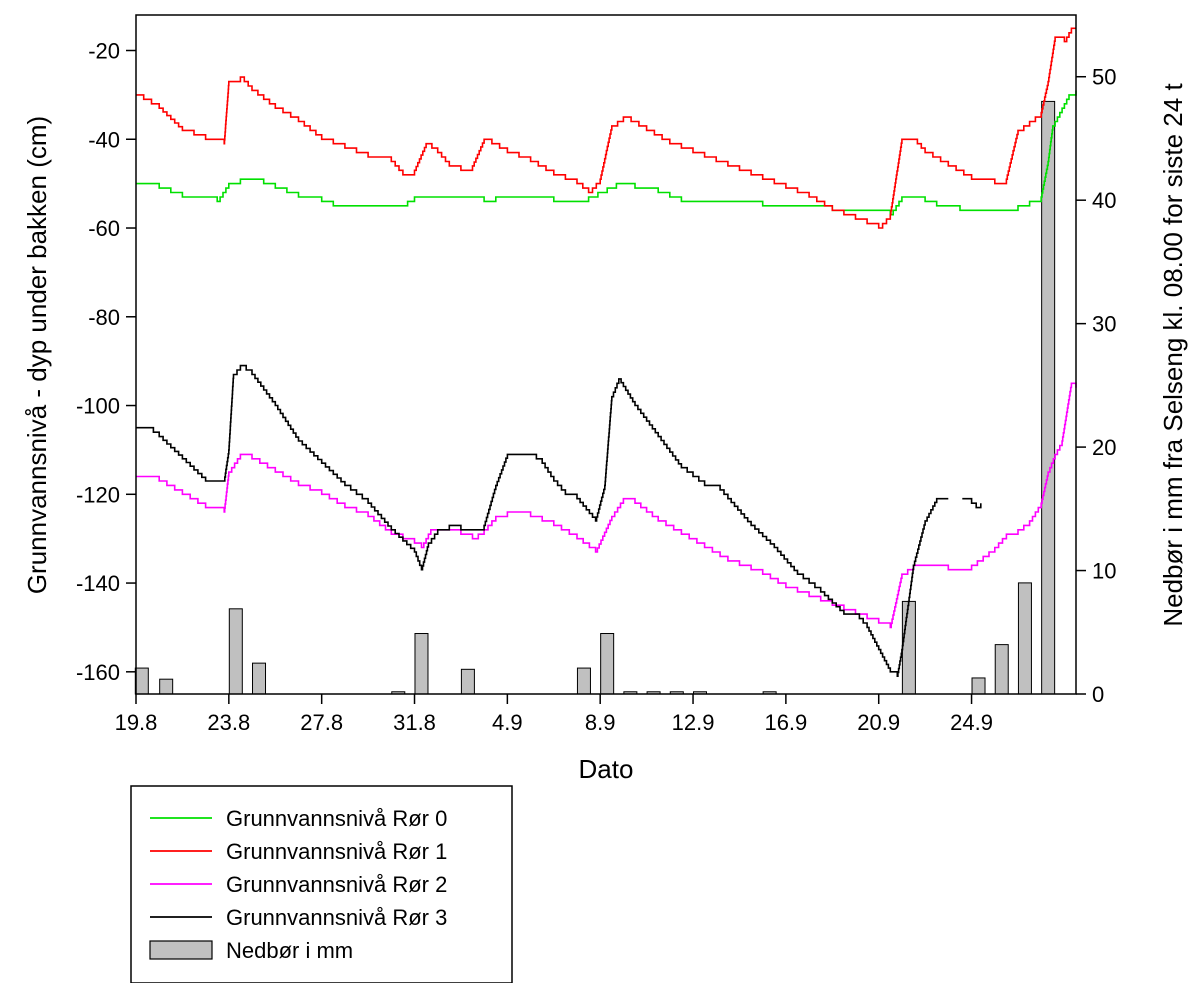 This screenshot has width=1191, height=983. I want to click on legend-bar-swatch, so click(181, 950).